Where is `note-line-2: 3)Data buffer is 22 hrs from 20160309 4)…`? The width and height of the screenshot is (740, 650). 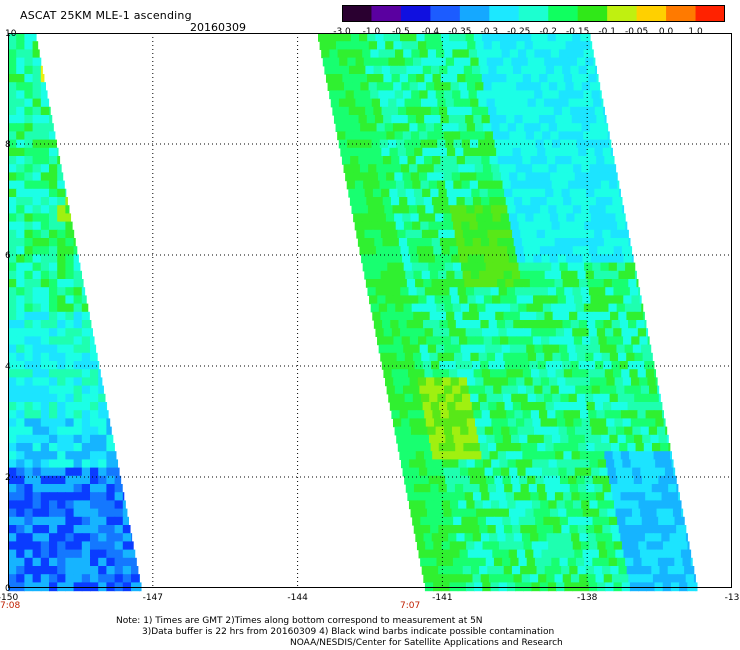 note-line-2: 3)Data buffer is 22 hrs from 20160309 4)… is located at coordinates (348, 632).